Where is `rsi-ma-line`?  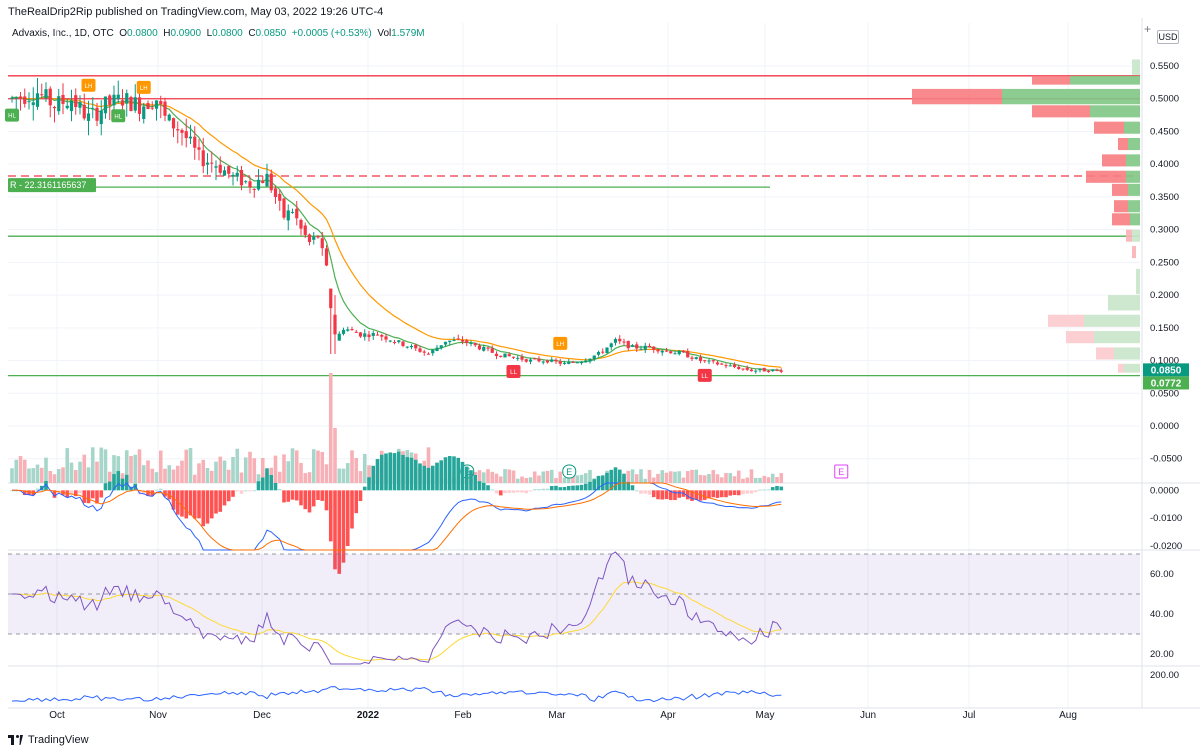 rsi-ma-line is located at coordinates (397, 621).